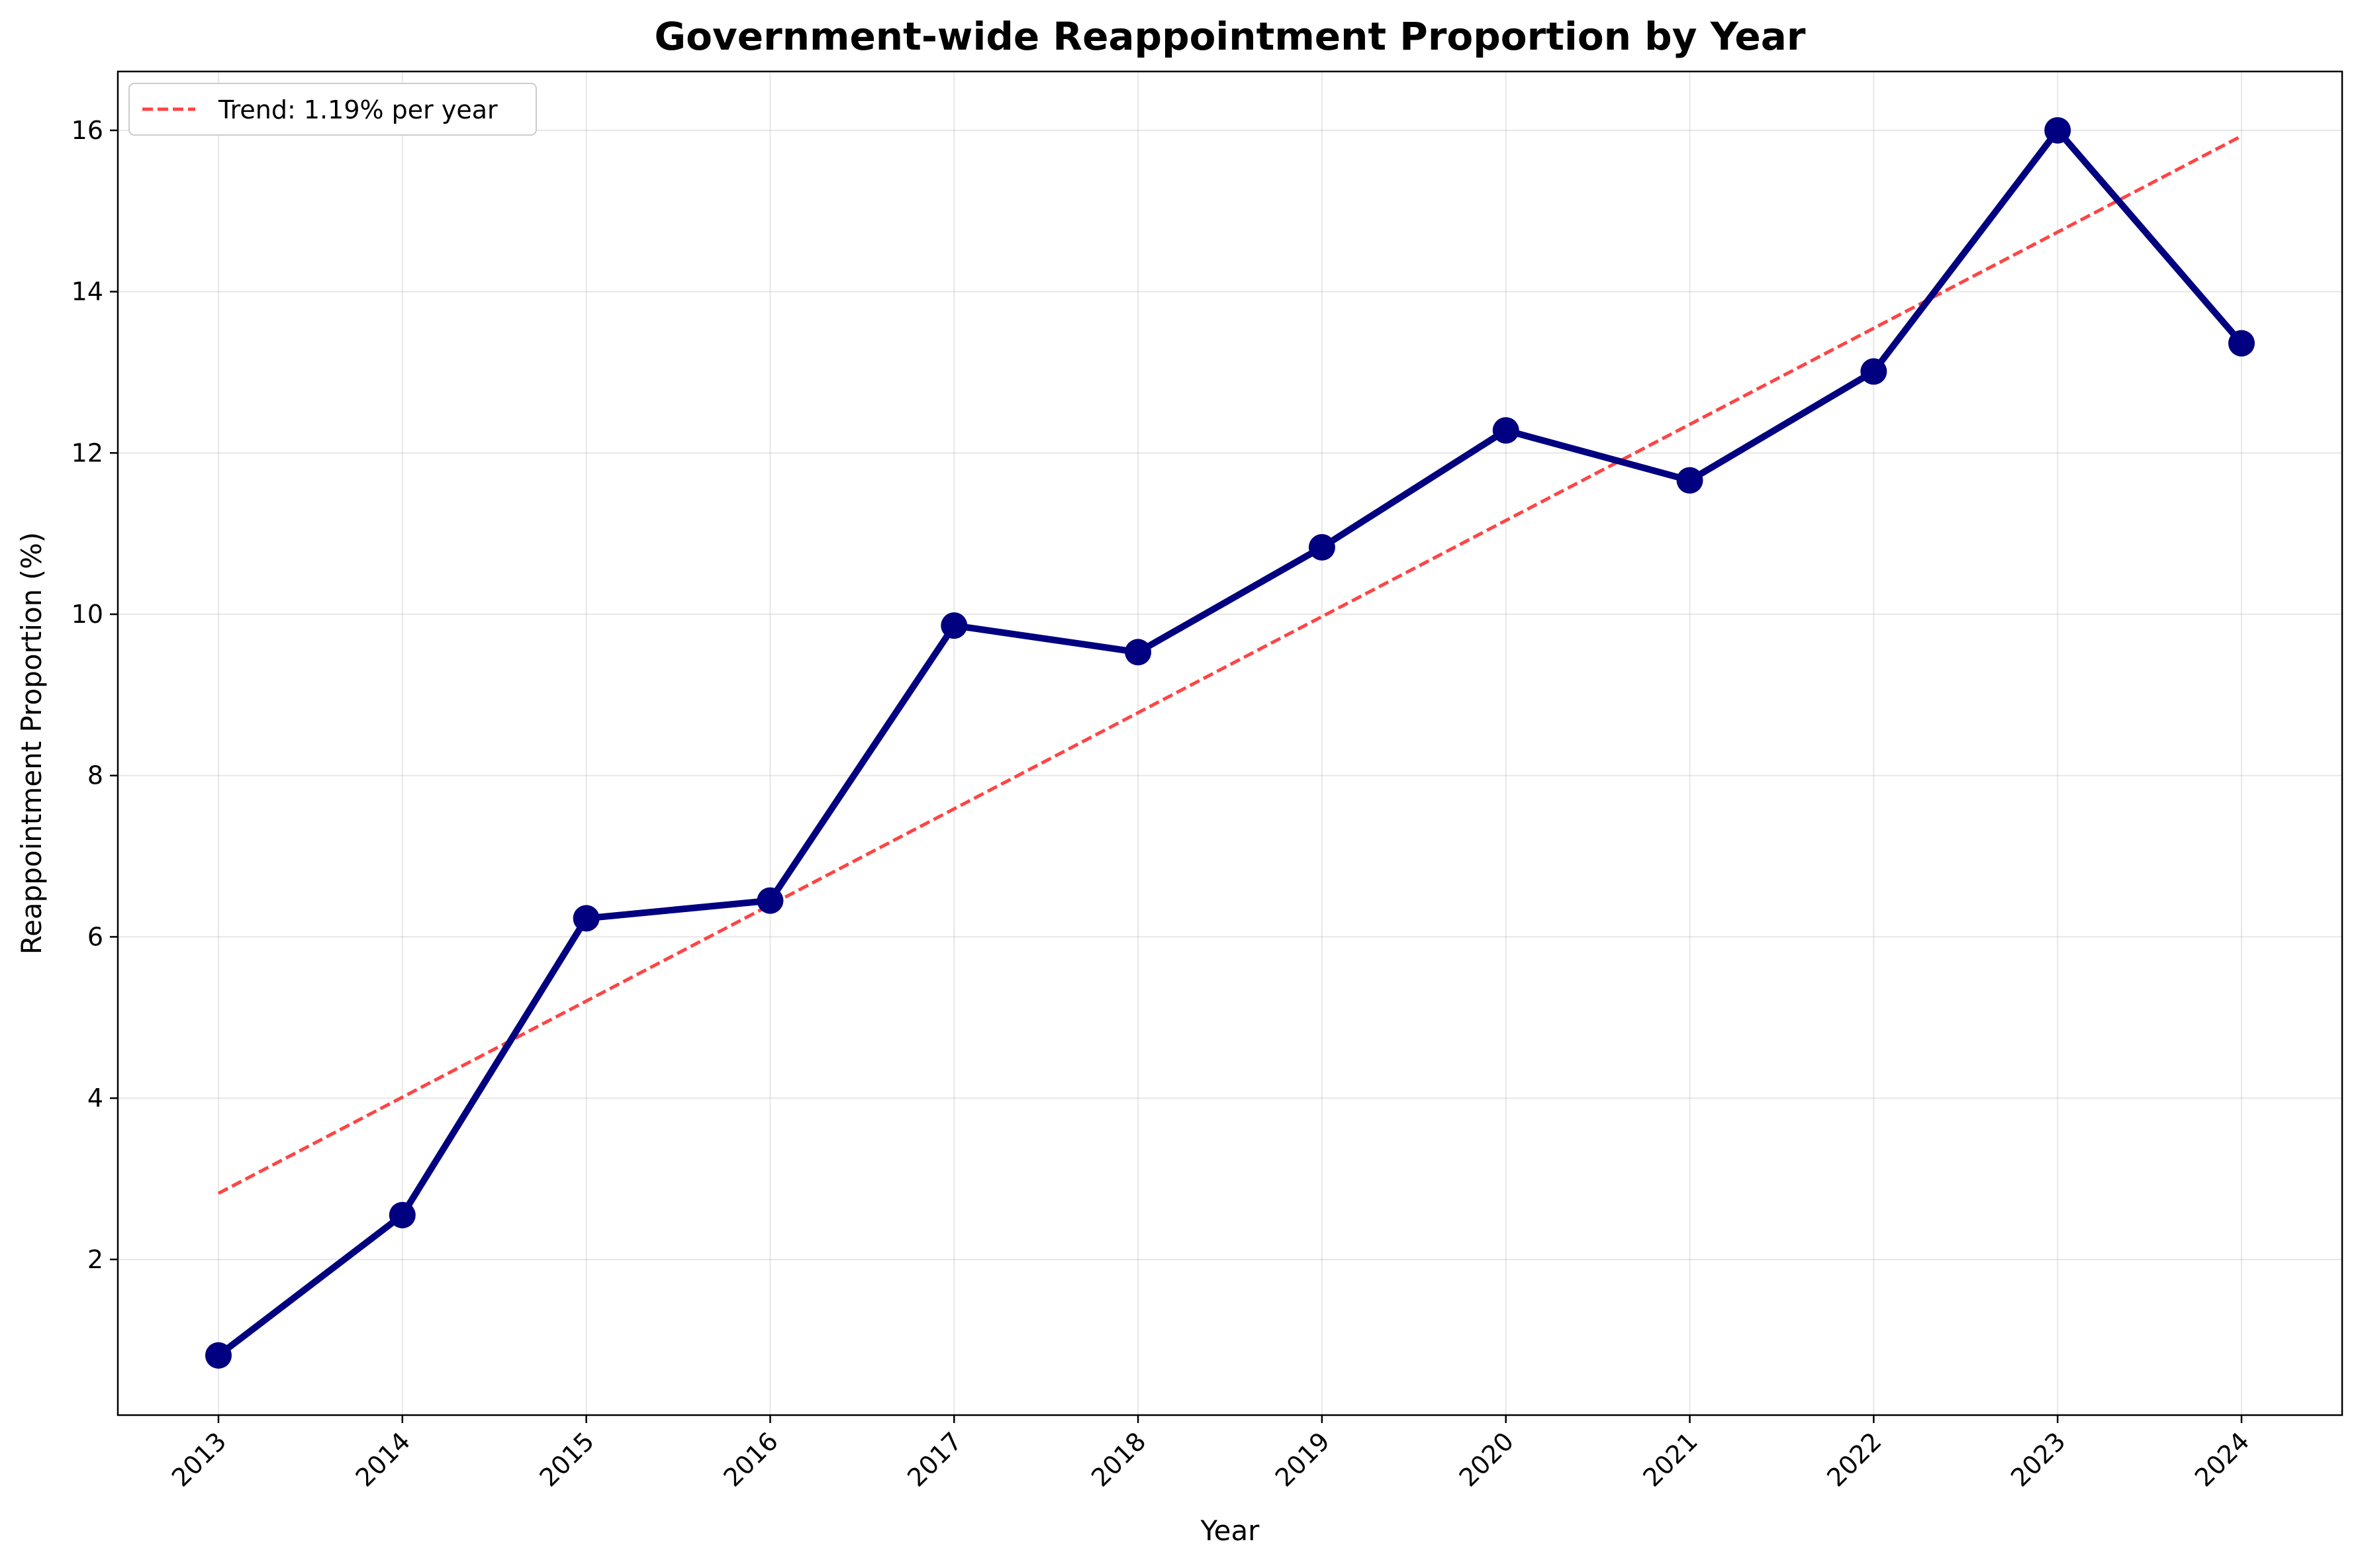  What do you see at coordinates (95, 1098) in the screenshot?
I see `y-tick-label: 4` at bounding box center [95, 1098].